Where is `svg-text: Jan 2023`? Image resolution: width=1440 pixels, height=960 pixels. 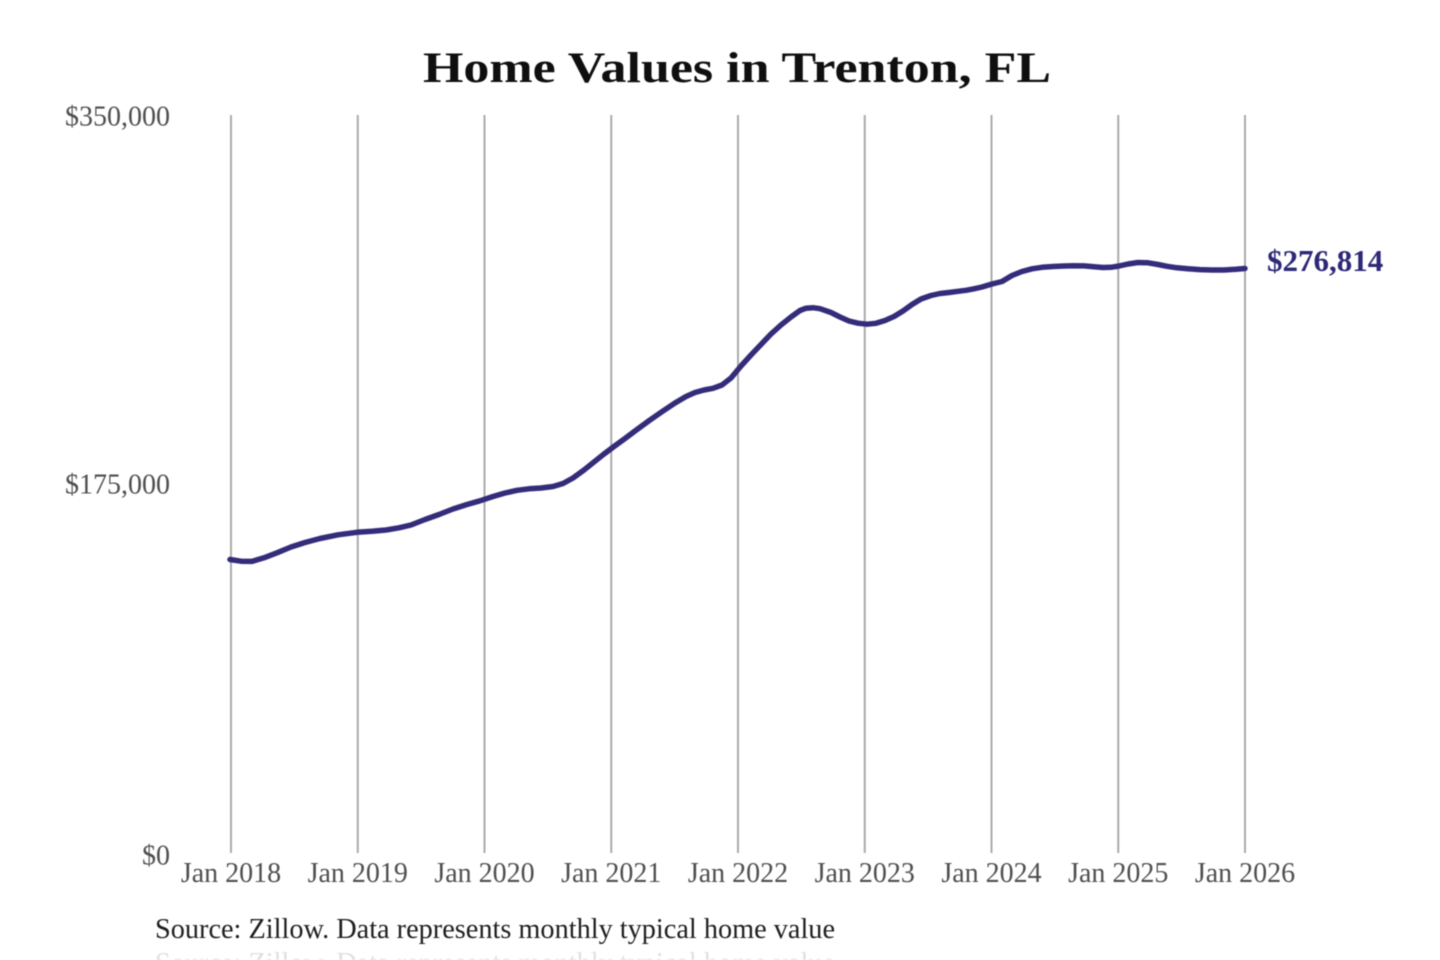
svg-text: Jan 2023 is located at coordinates (865, 873).